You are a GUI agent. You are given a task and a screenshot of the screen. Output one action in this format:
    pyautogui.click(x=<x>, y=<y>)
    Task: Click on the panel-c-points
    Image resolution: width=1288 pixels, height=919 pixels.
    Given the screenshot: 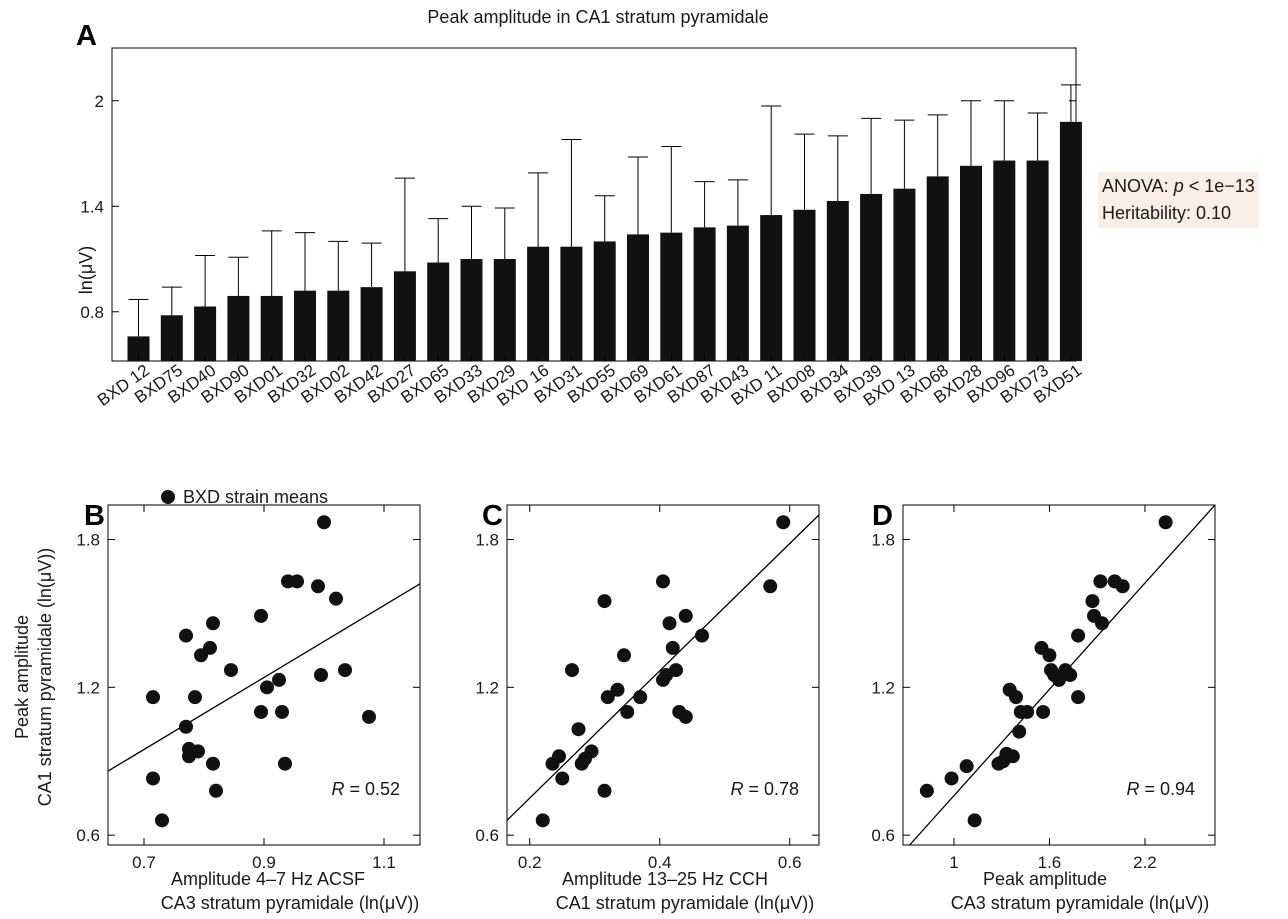 What is the action you would take?
    pyautogui.click(x=663, y=671)
    